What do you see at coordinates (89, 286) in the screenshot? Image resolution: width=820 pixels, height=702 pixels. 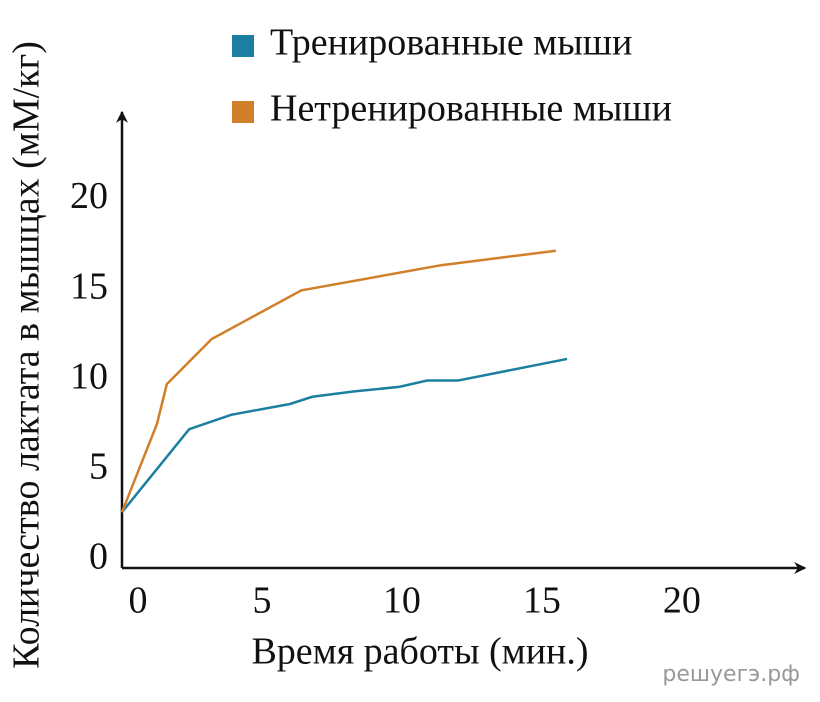 I see `y-tick-label: 15` at bounding box center [89, 286].